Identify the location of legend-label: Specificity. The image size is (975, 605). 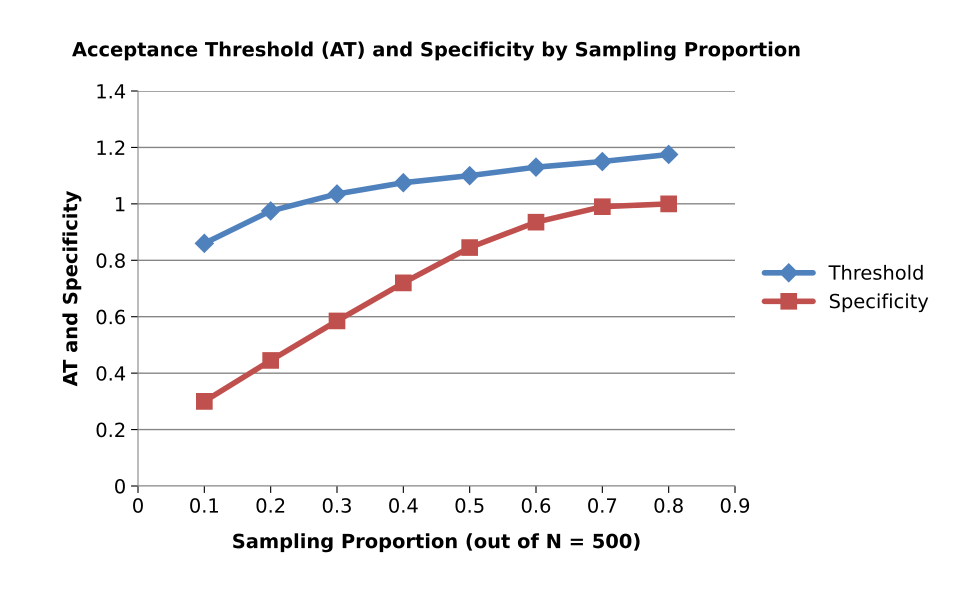
(879, 302).